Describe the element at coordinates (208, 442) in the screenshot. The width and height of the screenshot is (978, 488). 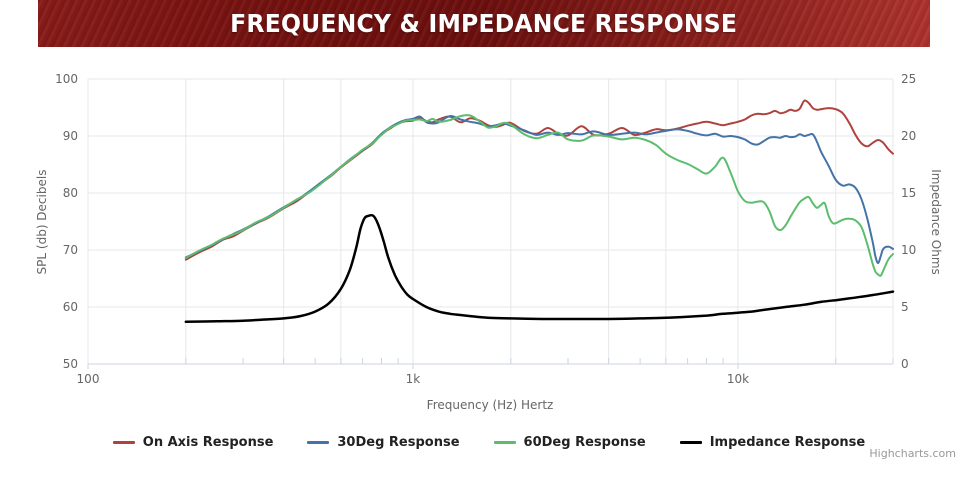
I see `legend-label: On Axis Response` at that location.